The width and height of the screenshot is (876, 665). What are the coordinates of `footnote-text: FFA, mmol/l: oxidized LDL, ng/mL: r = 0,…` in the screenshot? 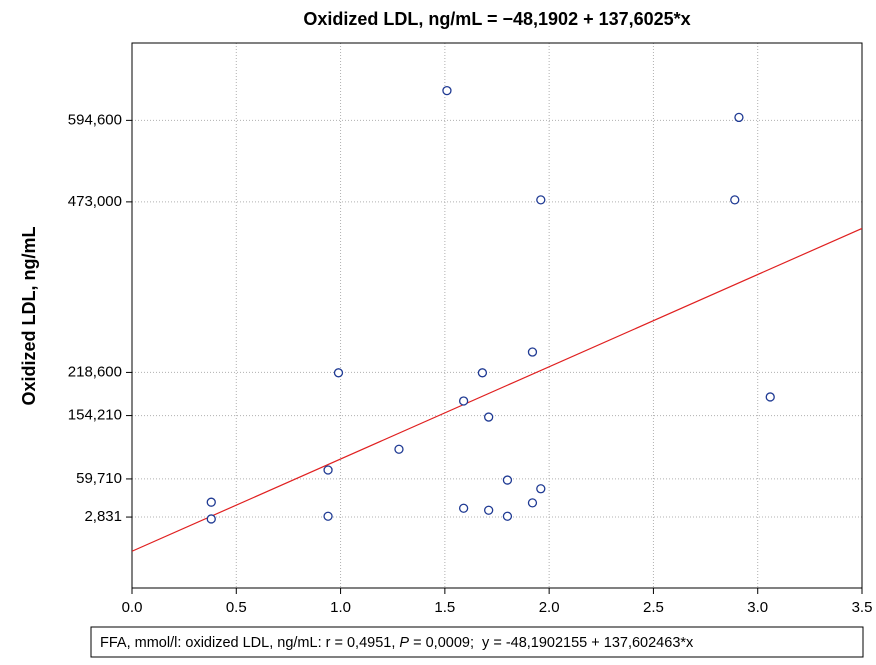 It's located at (249, 643).